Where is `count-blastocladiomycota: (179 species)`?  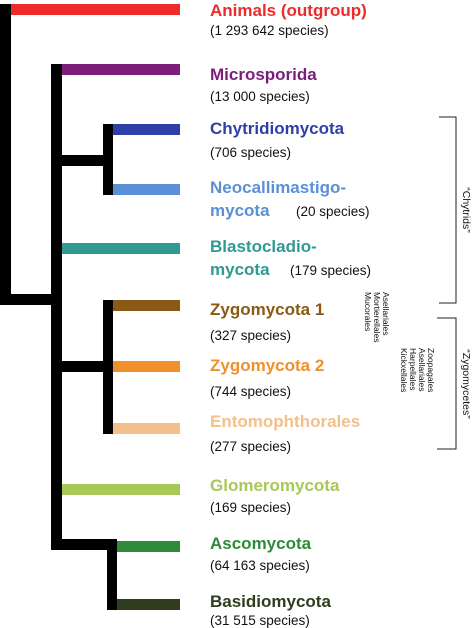
count-blastocladiomycota: (179 species) is located at coordinates (330, 270).